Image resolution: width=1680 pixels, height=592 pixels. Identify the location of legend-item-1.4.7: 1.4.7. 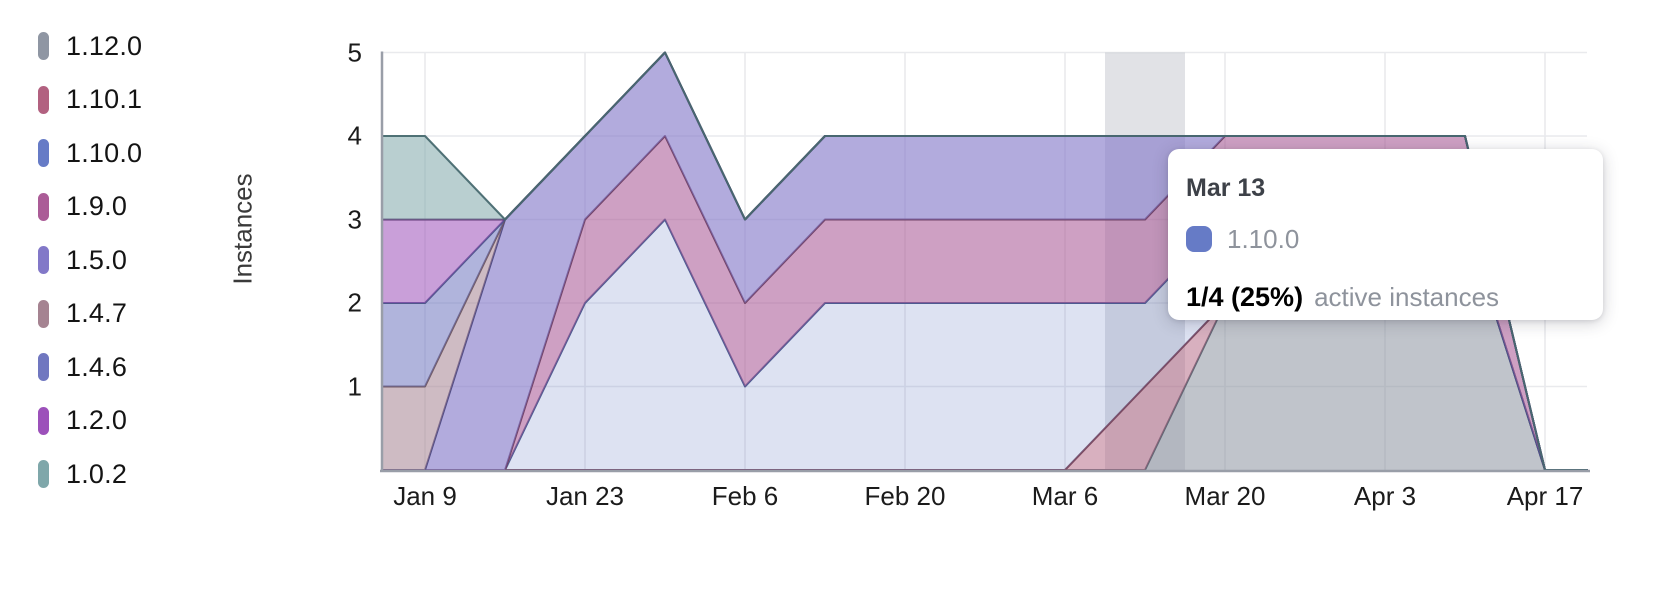
(82, 314).